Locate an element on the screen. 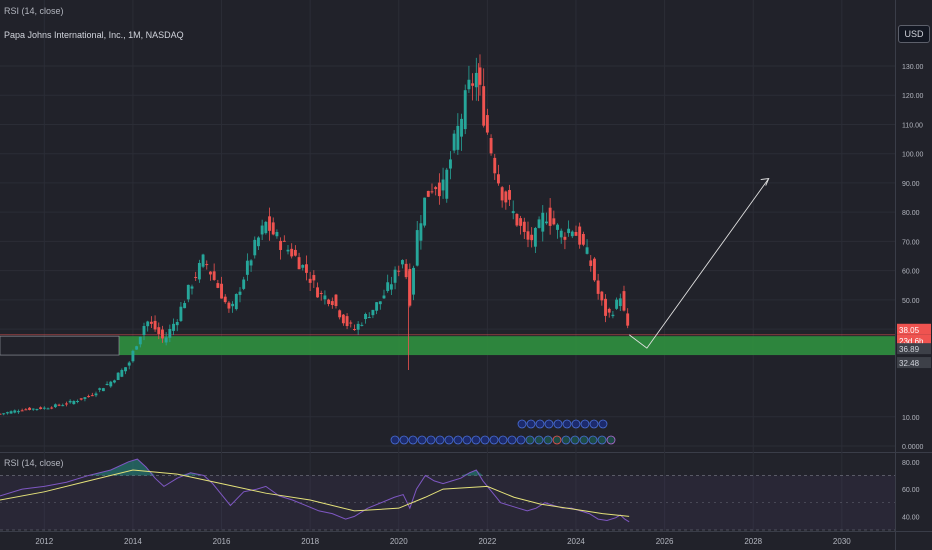 Image resolution: width=932 pixels, height=550 pixels. zone-bottom-tag: 32.48 is located at coordinates (909, 363).